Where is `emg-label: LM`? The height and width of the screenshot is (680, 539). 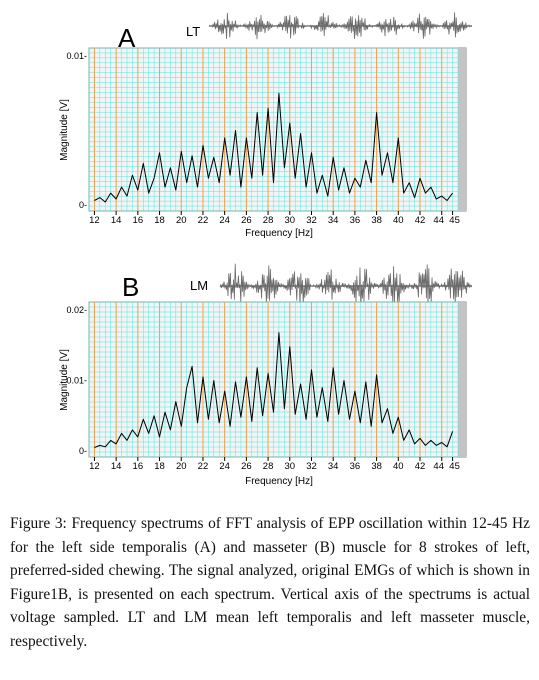 emg-label: LM is located at coordinates (199, 285).